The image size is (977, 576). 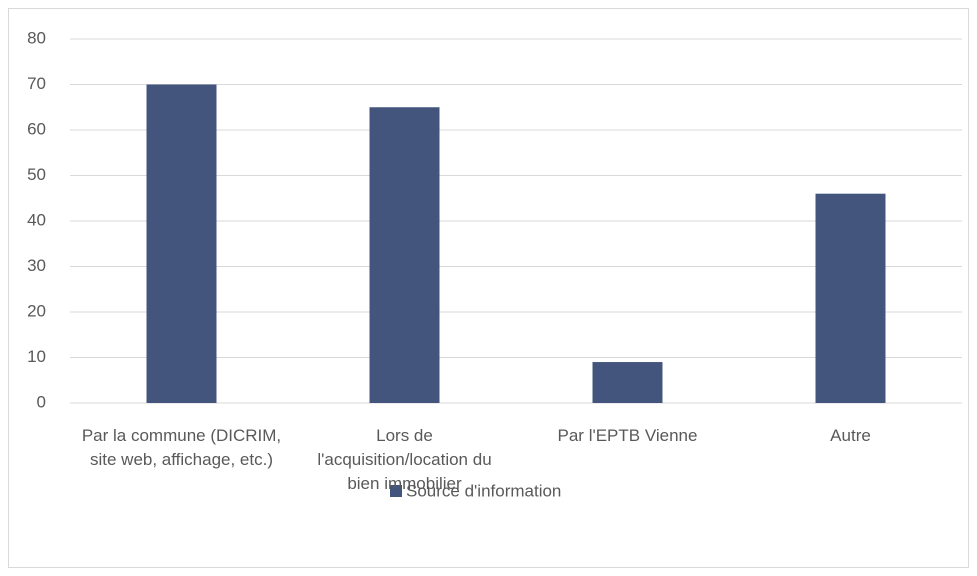 I want to click on y-tick-label: 30, so click(x=36, y=265).